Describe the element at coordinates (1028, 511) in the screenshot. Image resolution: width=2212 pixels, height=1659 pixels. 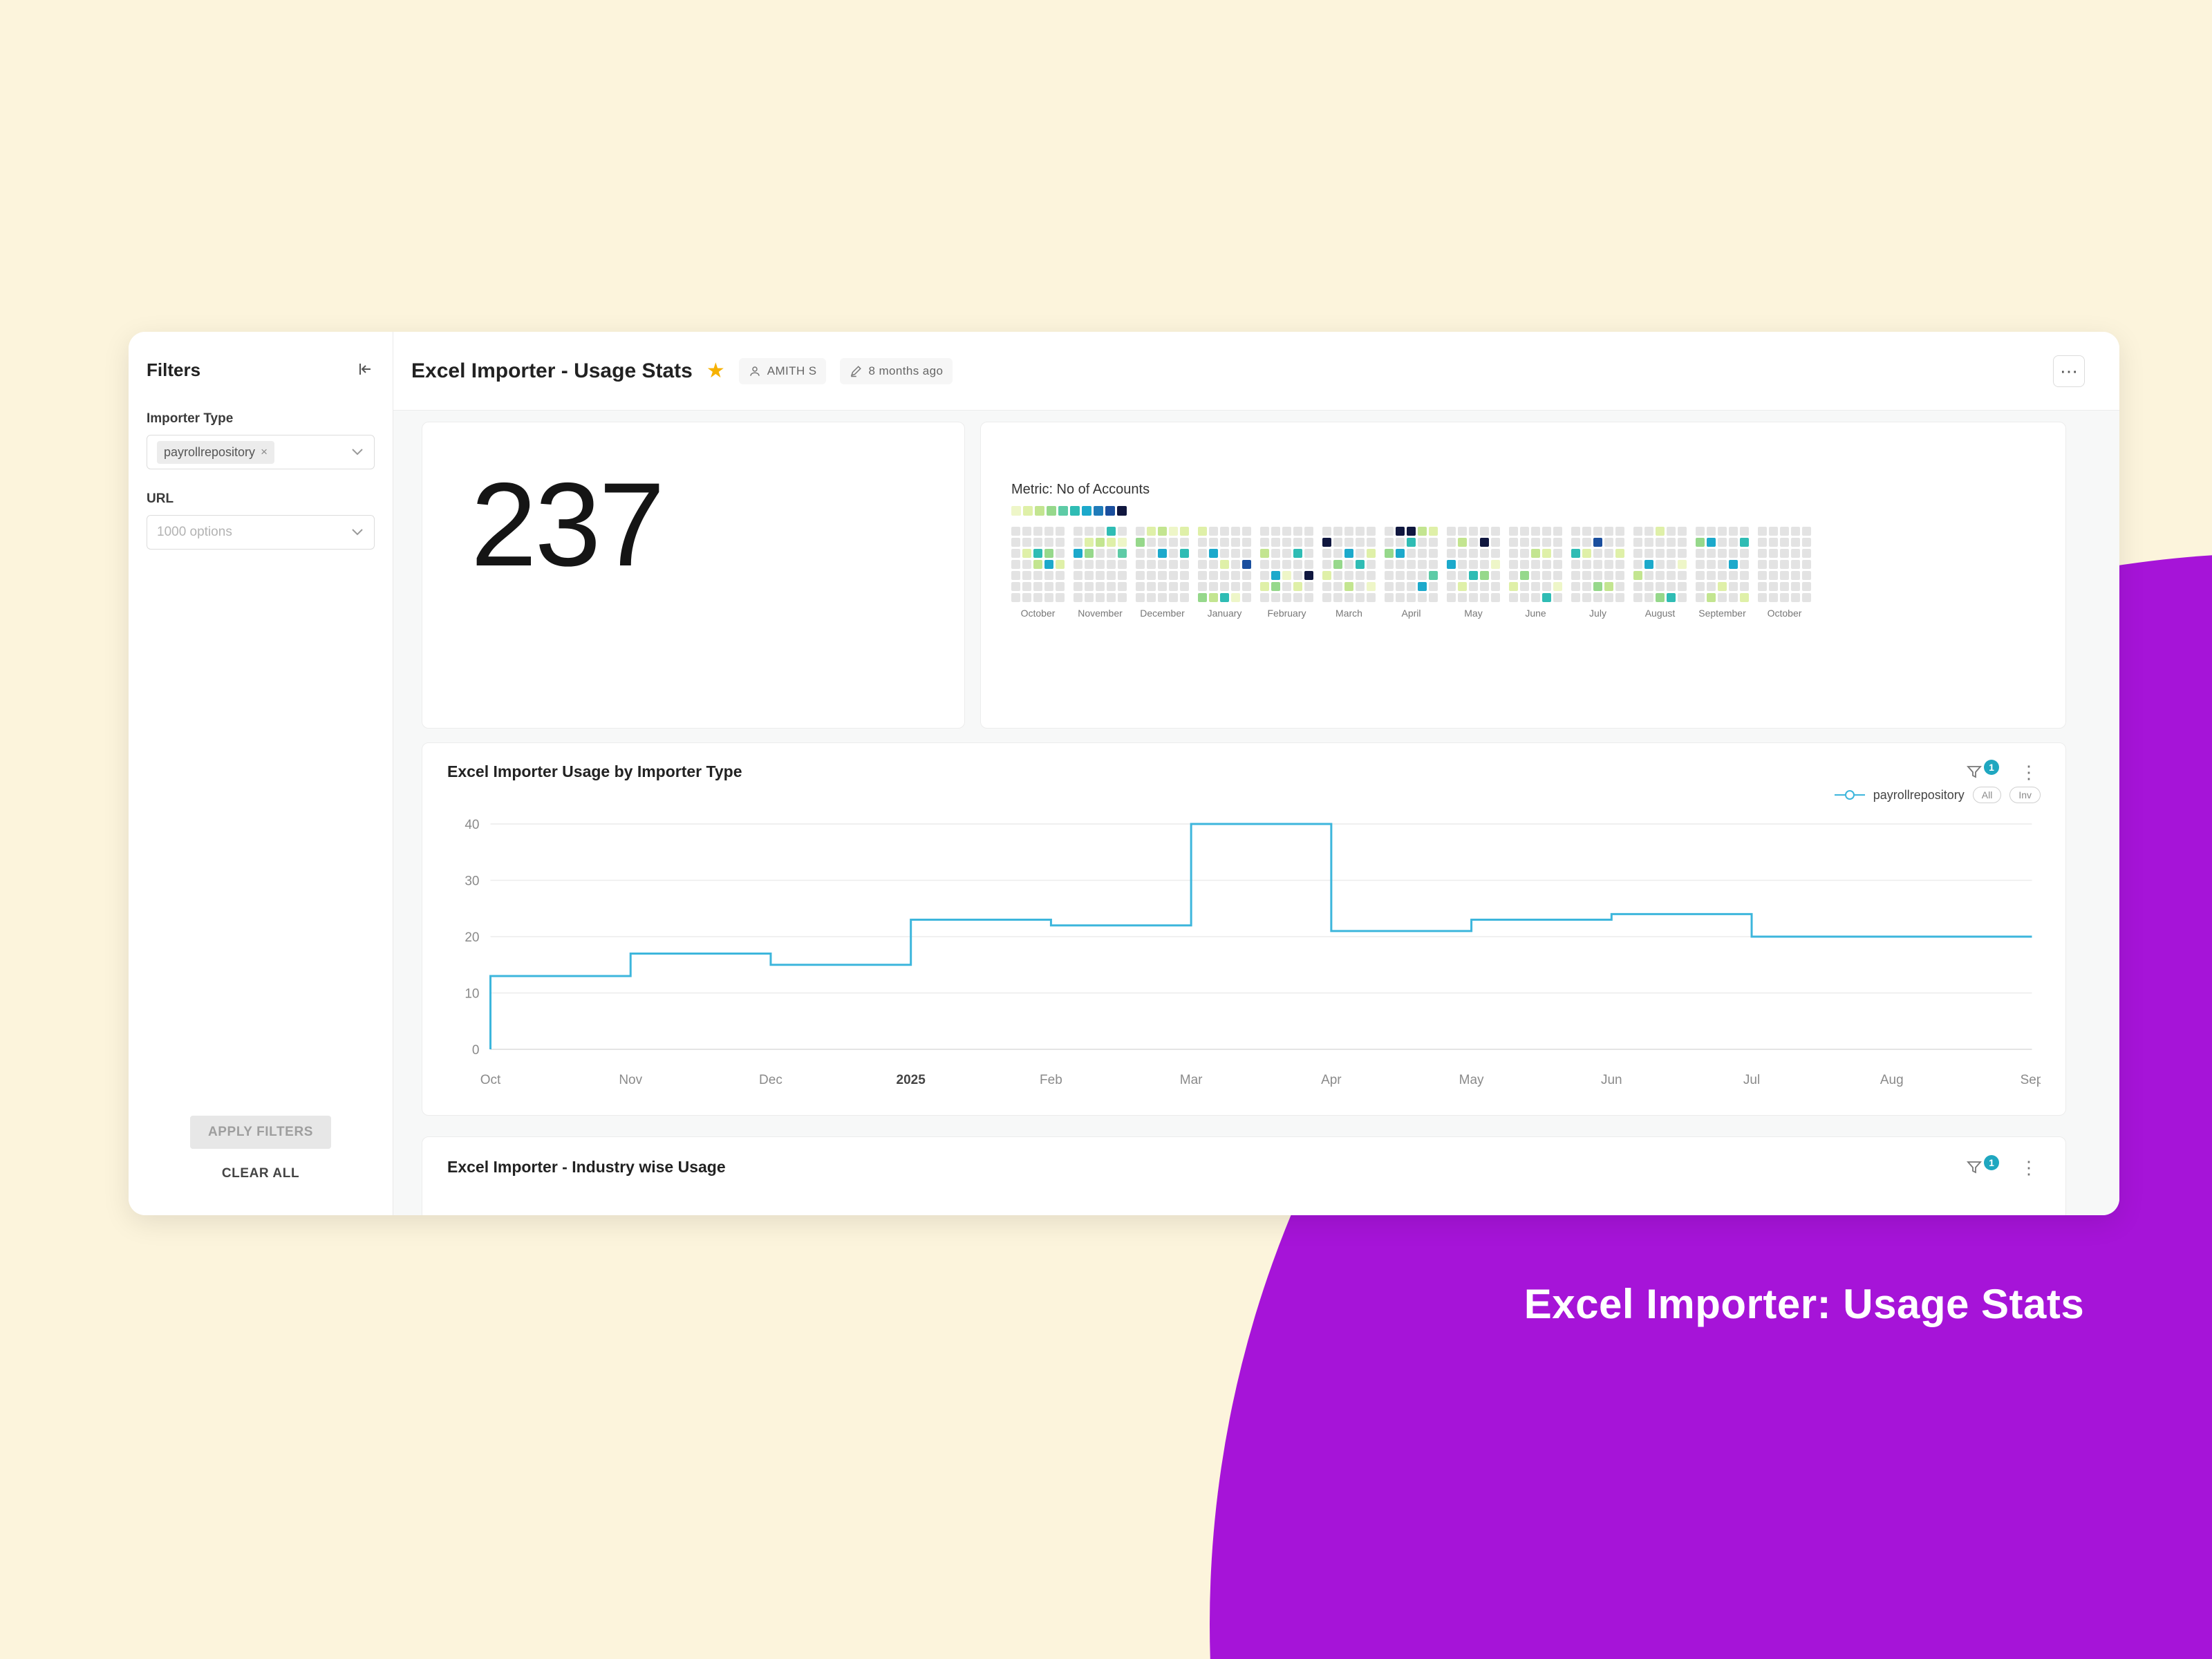
I see `legend-swatch` at that location.